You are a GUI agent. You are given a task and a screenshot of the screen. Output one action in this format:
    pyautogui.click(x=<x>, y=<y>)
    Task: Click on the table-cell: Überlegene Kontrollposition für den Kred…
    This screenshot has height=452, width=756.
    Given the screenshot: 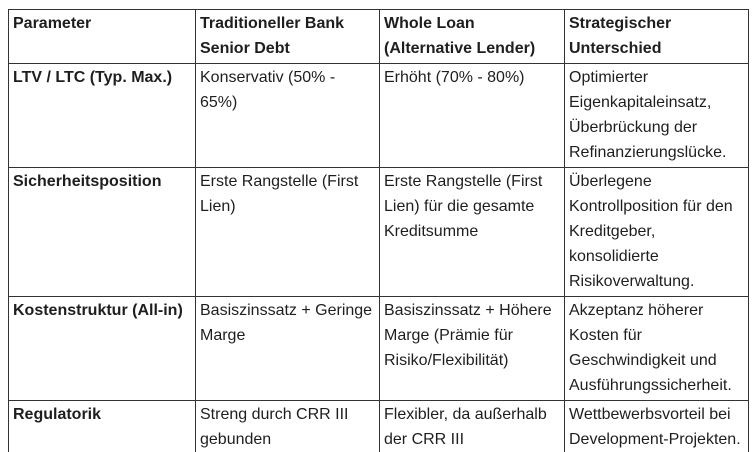 What is the action you would take?
    pyautogui.click(x=656, y=232)
    